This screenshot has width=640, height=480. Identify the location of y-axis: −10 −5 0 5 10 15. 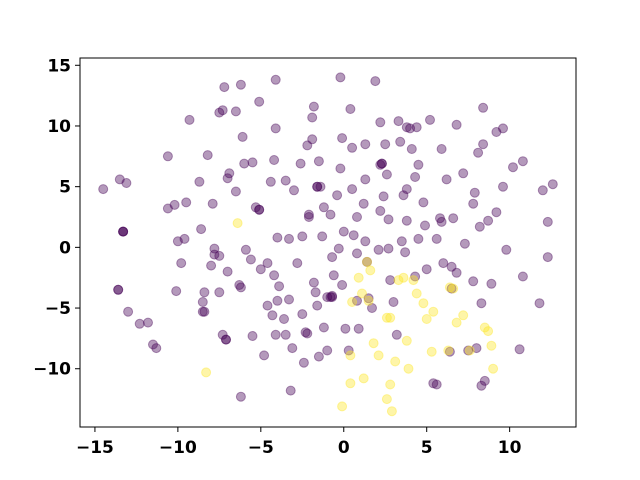
(56, 218).